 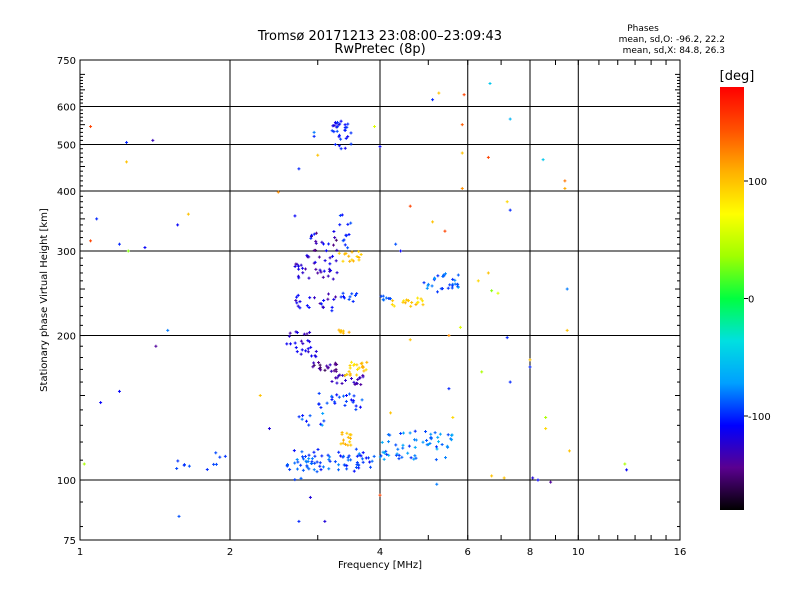 I want to click on y-tick-label: 100, so click(x=66, y=481).